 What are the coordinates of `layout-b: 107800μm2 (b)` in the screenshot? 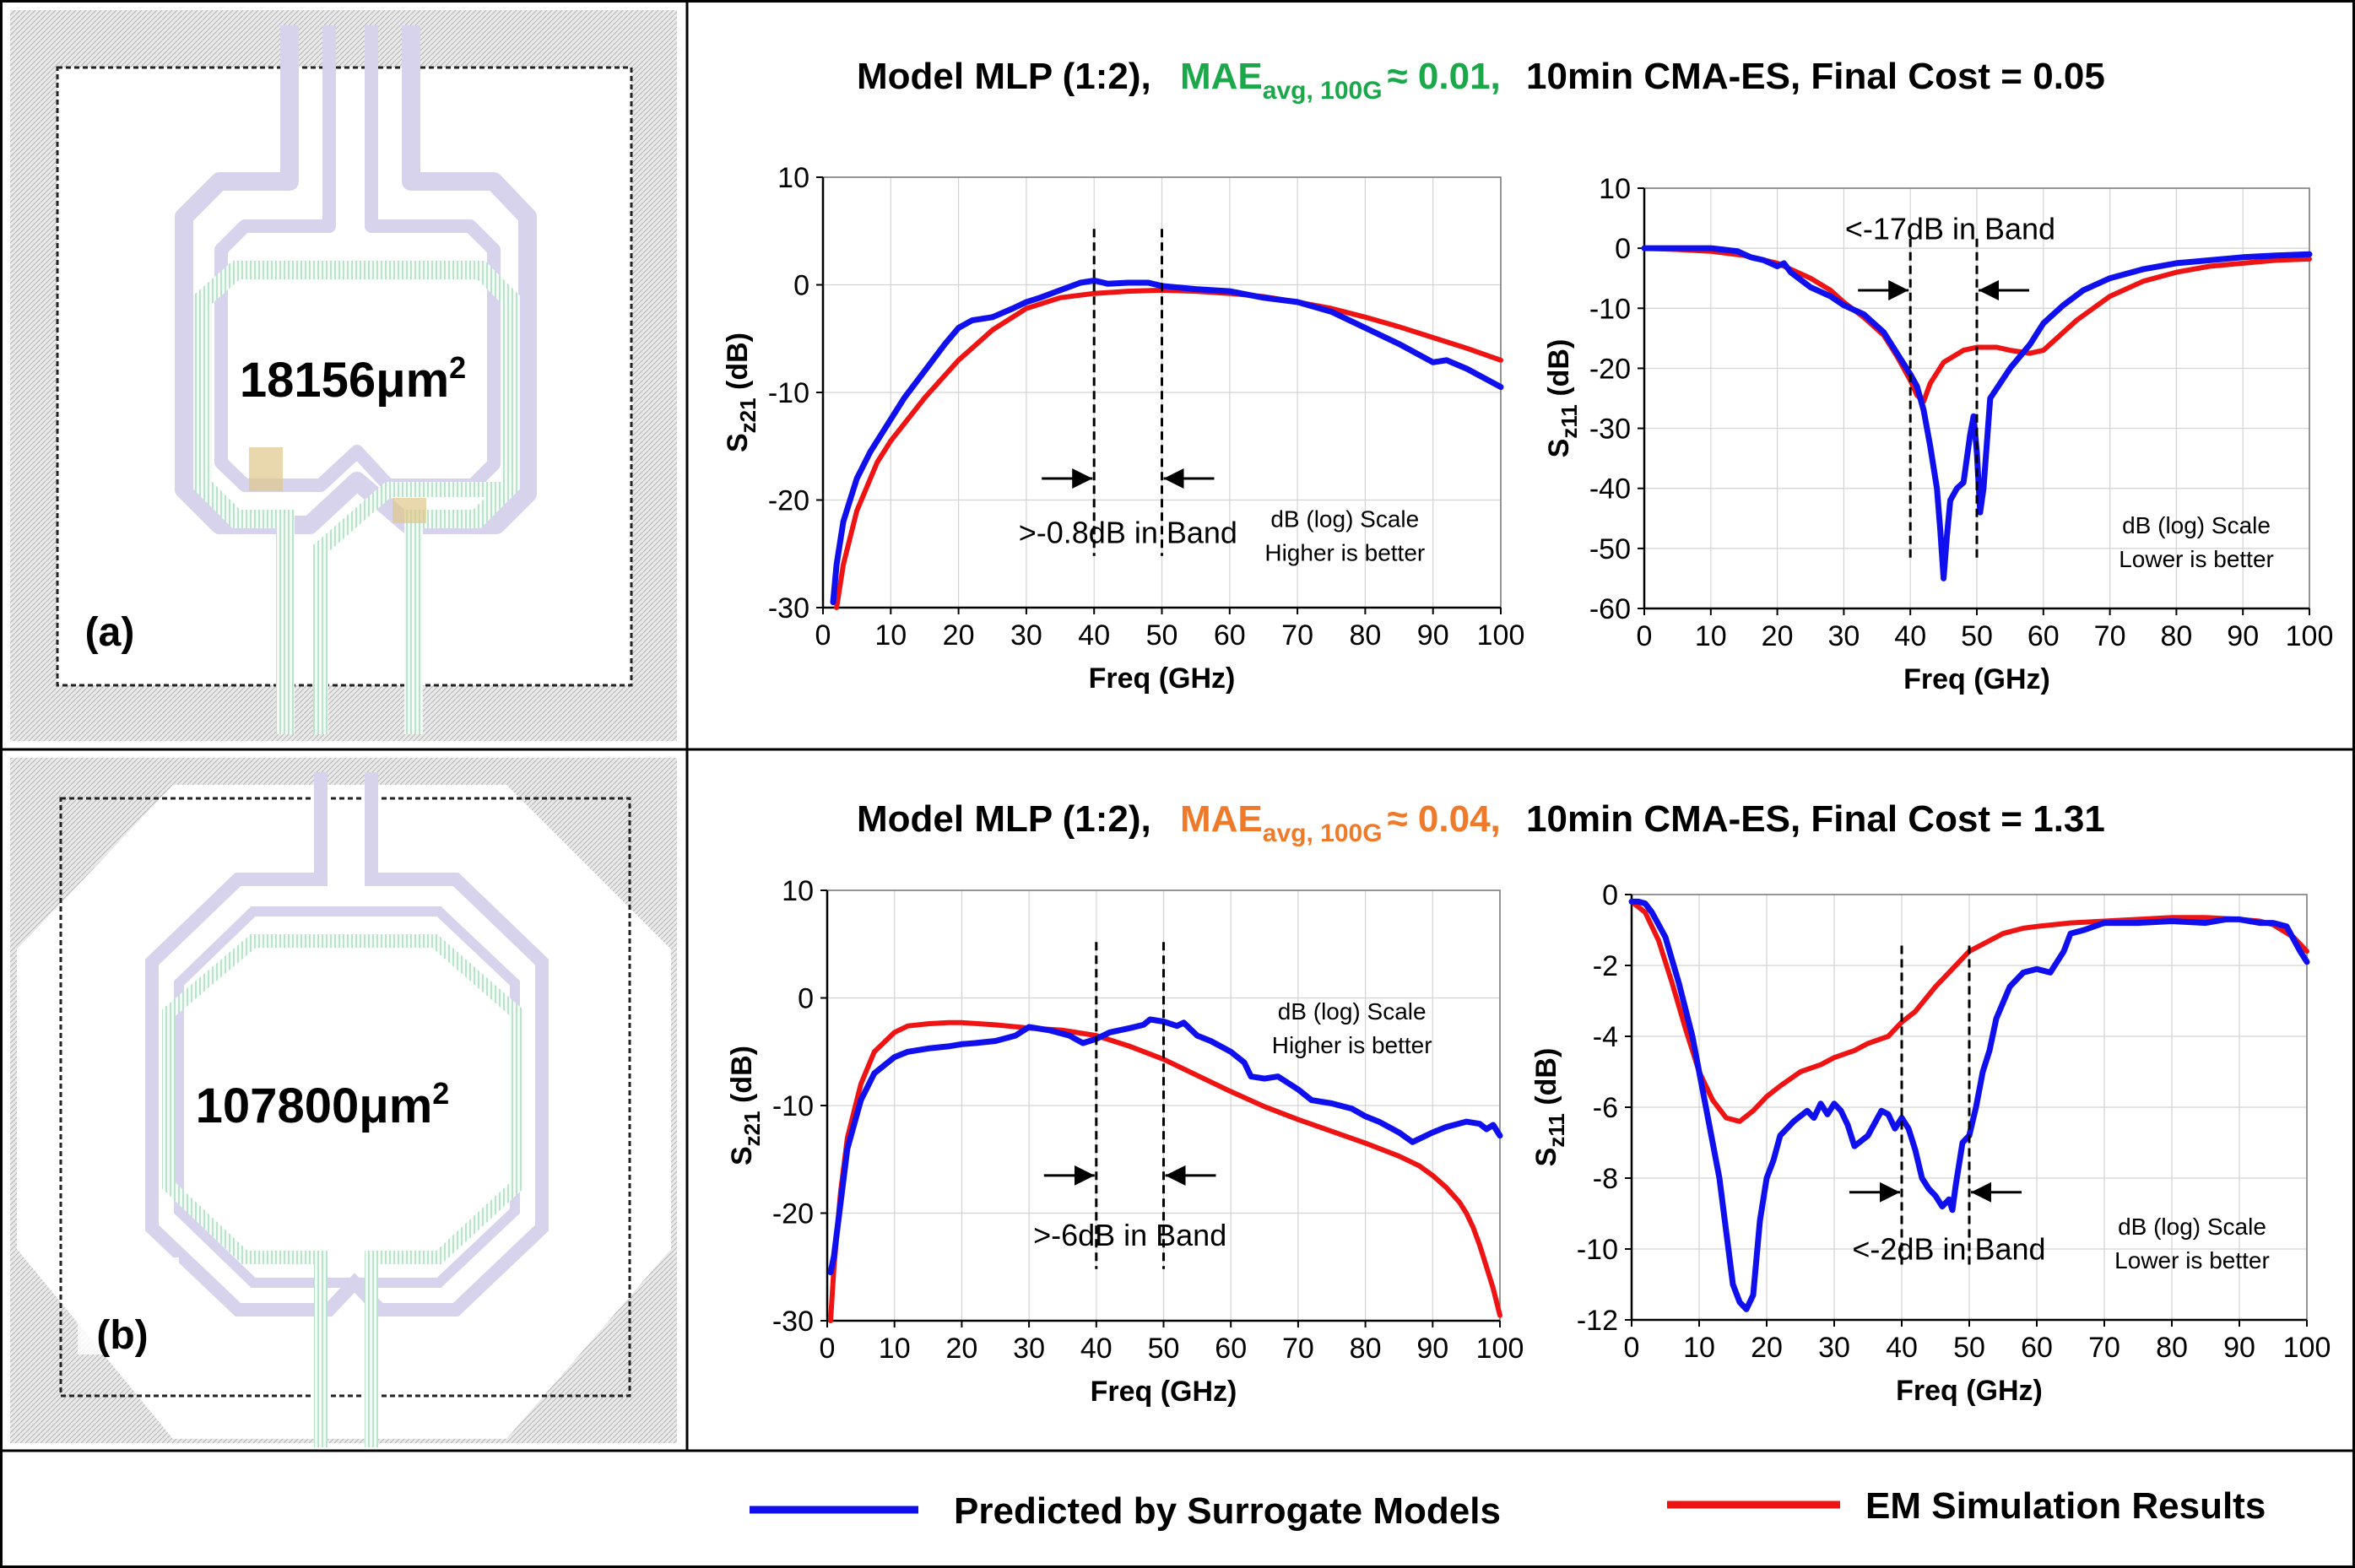 It's located at (343, 1102).